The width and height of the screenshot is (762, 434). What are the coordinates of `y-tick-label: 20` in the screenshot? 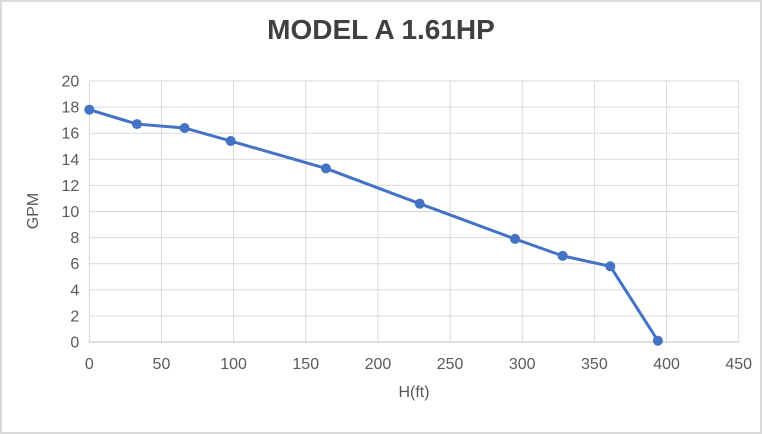 It's located at (71, 82).